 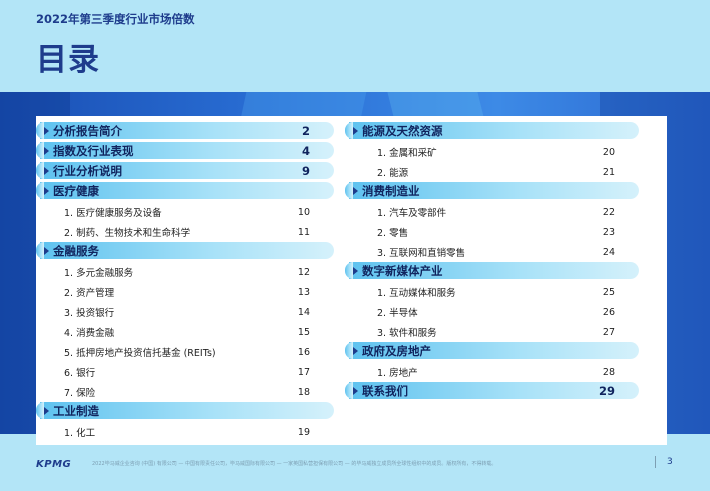 I want to click on toc-page-number: 19, so click(x=303, y=432).